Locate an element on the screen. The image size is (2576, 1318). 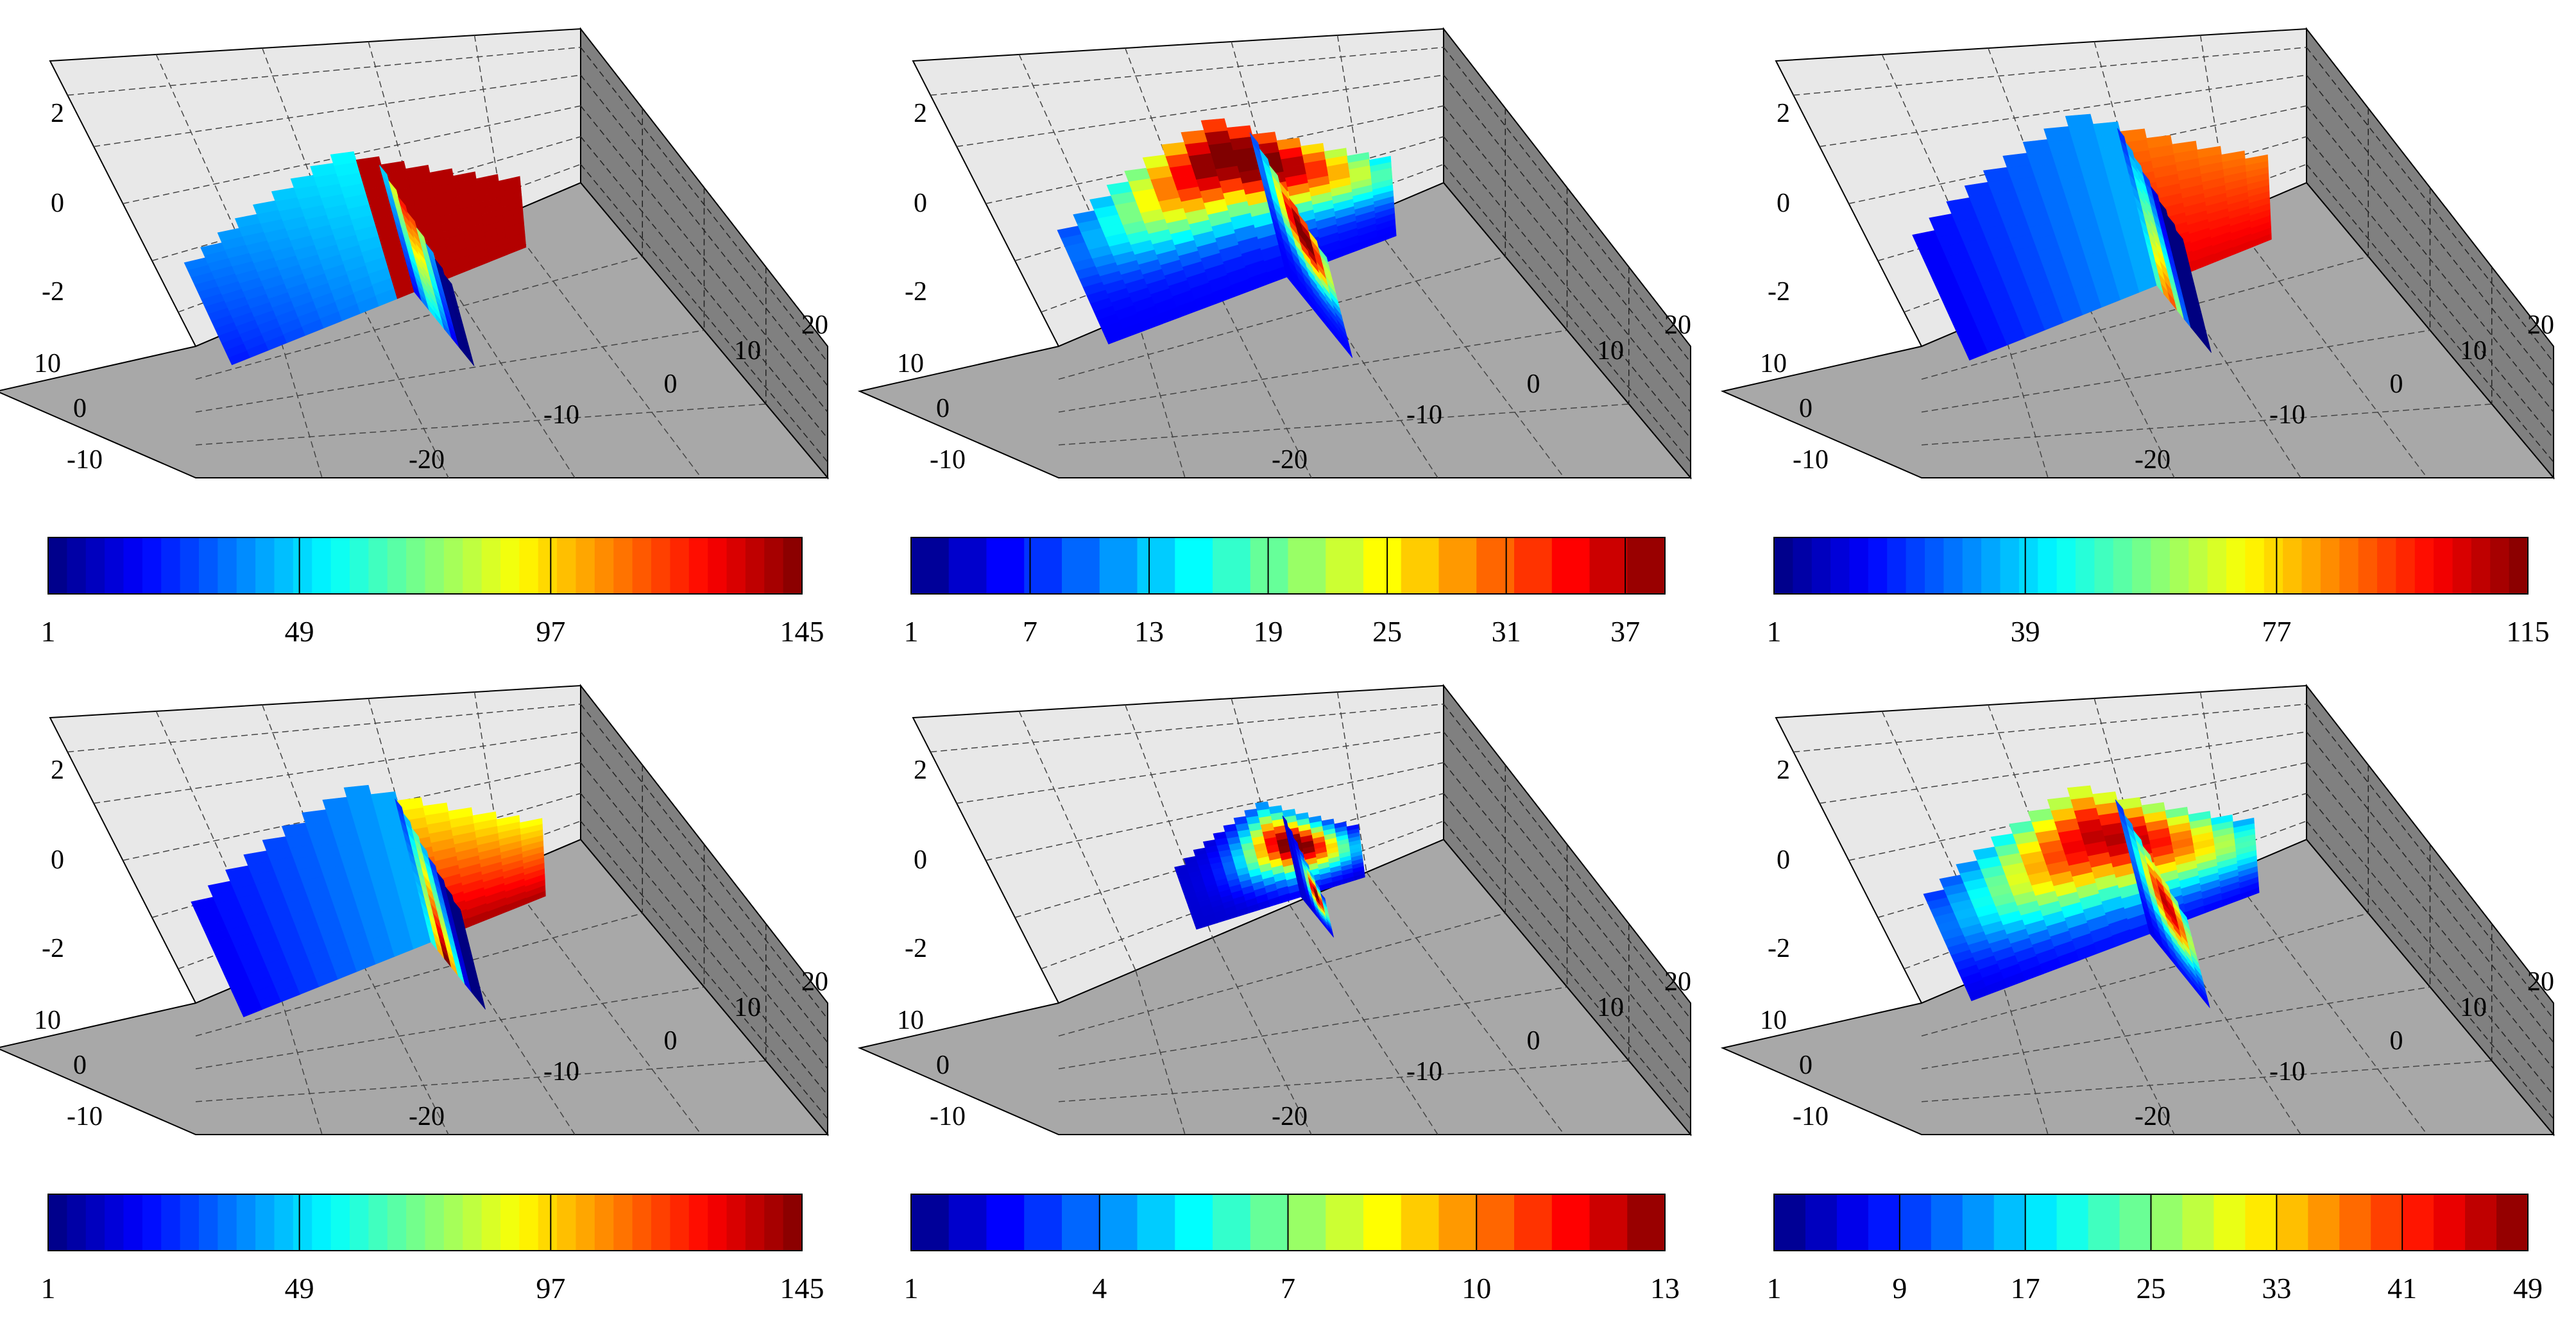
colorbar-tick-label: 39 is located at coordinates (2025, 631).